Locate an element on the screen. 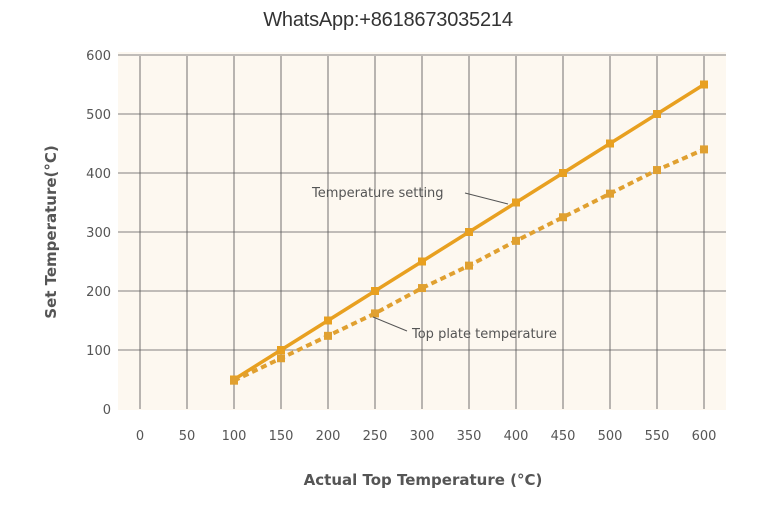 The height and width of the screenshot is (522, 776). x-tick-label: 350 is located at coordinates (469, 436).